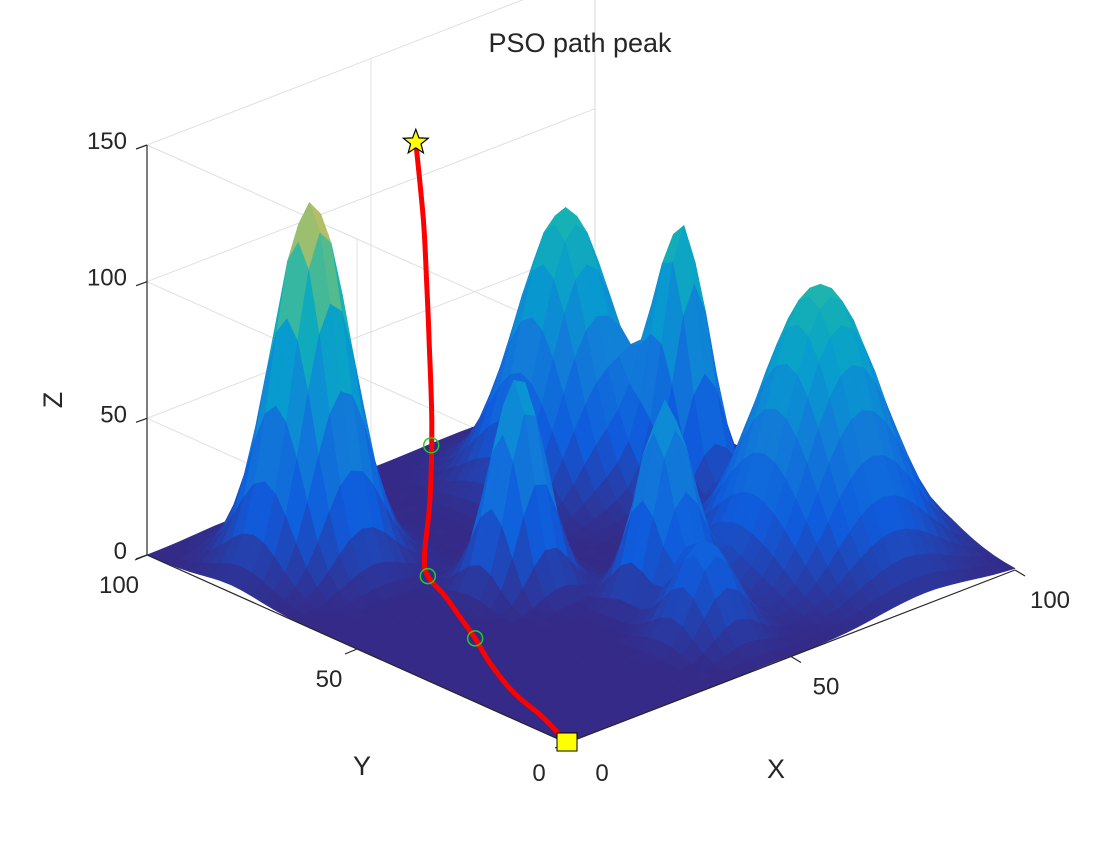 The image size is (1120, 845). I want to click on goal-star-marker, so click(415, 141).